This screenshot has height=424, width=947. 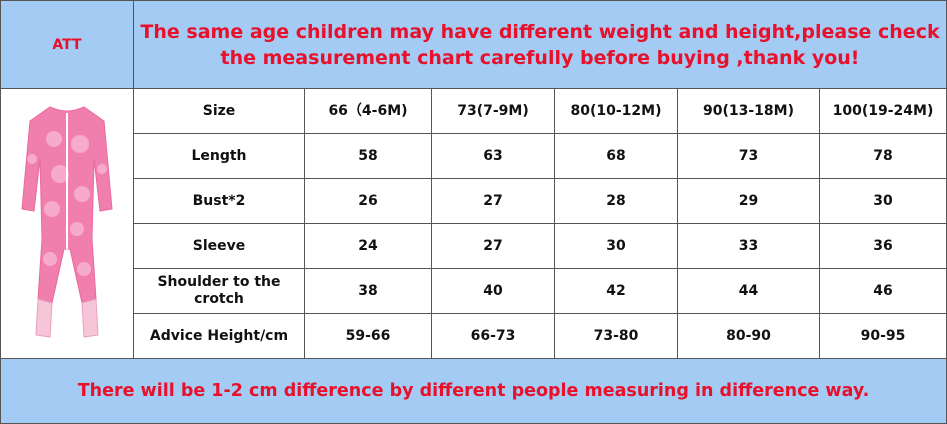 I want to click on value-cell: 68, so click(x=616, y=156).